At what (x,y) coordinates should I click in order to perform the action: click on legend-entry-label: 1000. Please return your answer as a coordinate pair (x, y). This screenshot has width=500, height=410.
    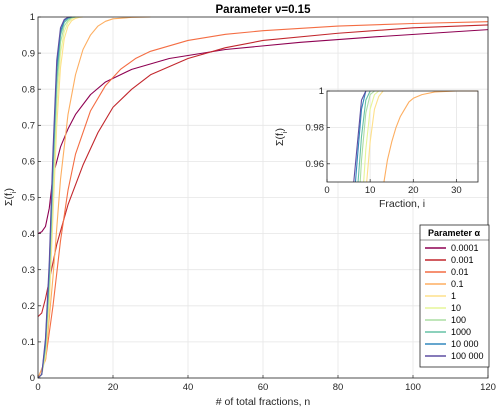
    Looking at the image, I should click on (461, 332).